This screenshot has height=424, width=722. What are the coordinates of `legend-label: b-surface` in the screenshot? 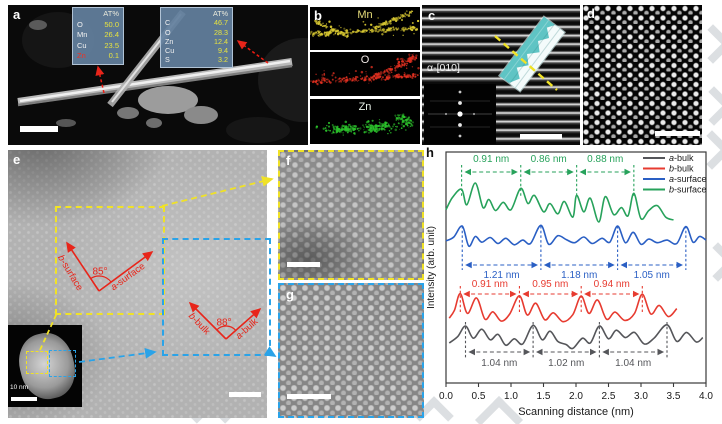 It's located at (688, 190).